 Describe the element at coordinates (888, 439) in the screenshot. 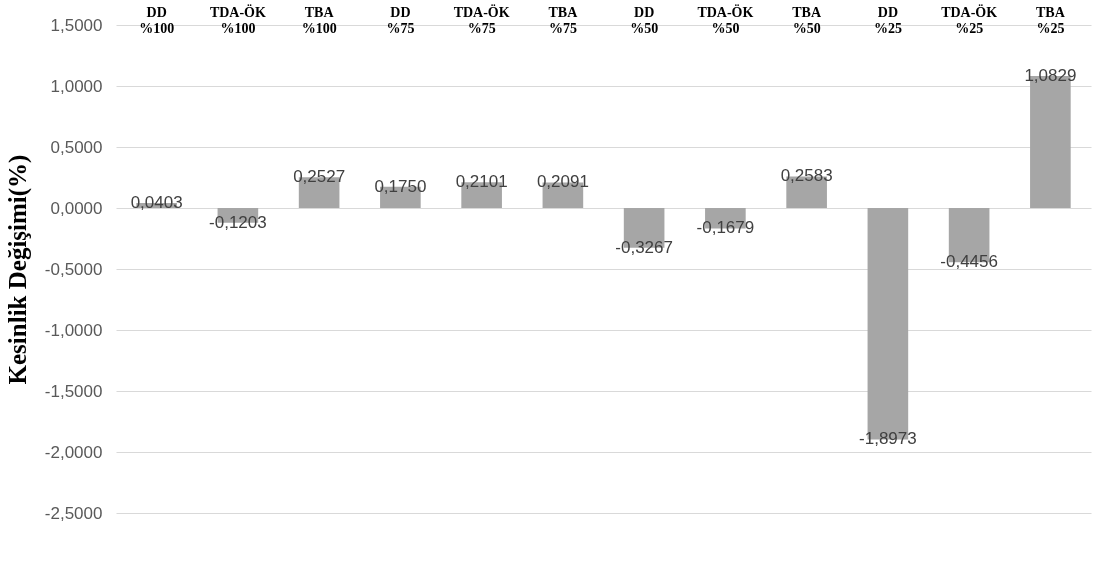

I see `data-label: -1,8973` at that location.